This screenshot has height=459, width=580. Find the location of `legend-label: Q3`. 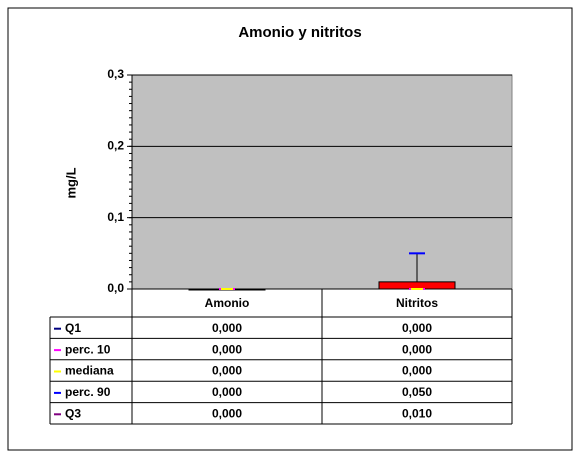

legend-label: Q3 is located at coordinates (73, 413).